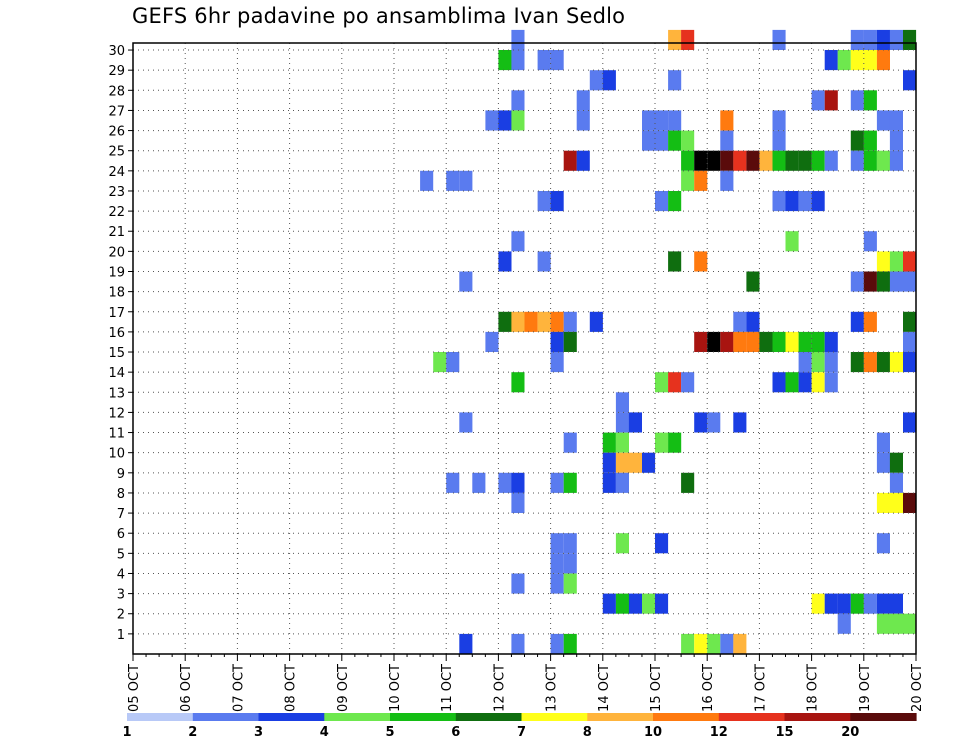 The width and height of the screenshot is (960, 742). I want to click on x-tick-label: 19 OCT, so click(865, 688).